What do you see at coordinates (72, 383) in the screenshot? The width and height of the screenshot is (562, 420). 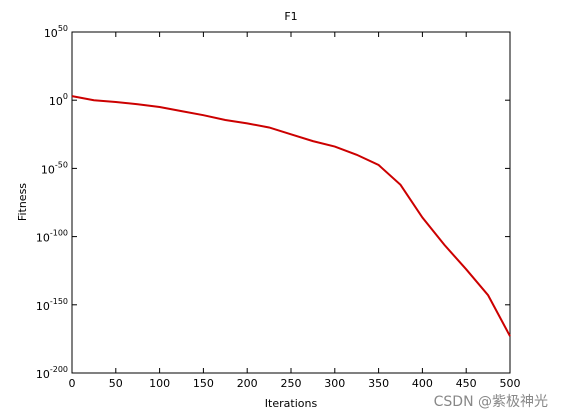 I see `x-tick-label: 0` at bounding box center [72, 383].